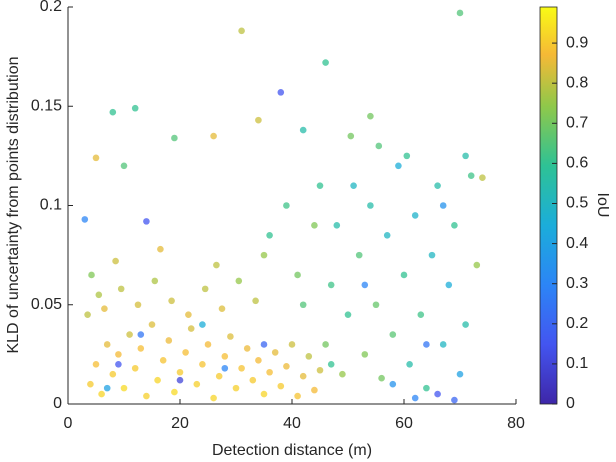  I want to click on colorbar-tick-label: 0.1, so click(577, 363).